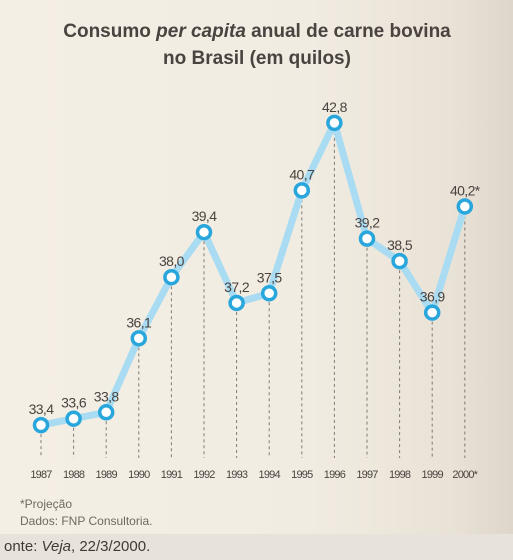 The image size is (513, 560). What do you see at coordinates (368, 223) in the screenshot?
I see `data-label: 39,2` at bounding box center [368, 223].